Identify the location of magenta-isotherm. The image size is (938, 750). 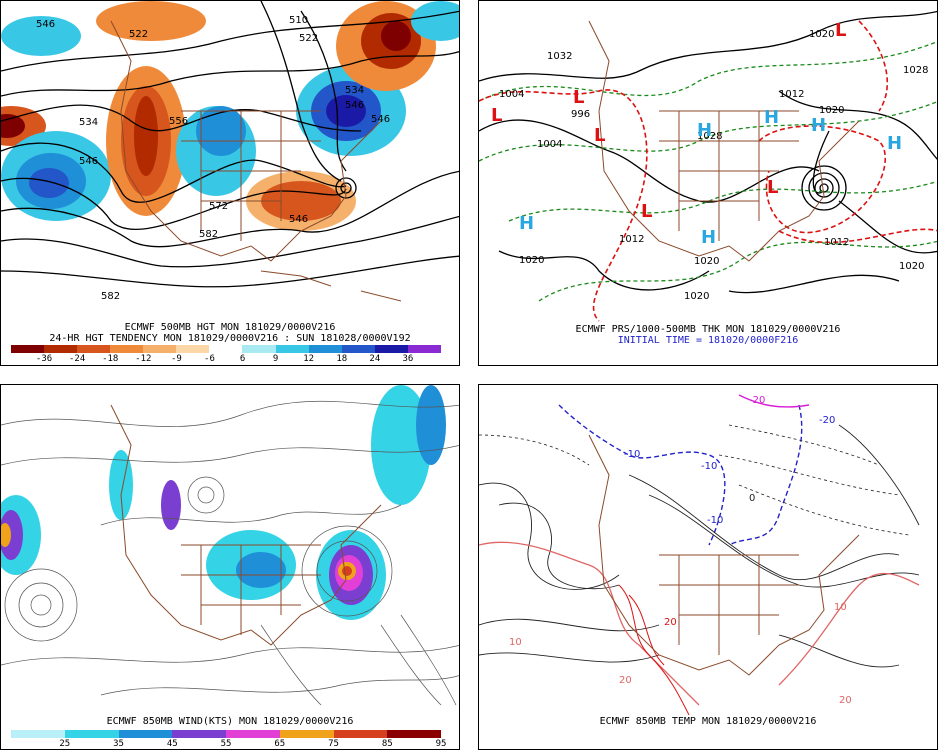
(774, 401).